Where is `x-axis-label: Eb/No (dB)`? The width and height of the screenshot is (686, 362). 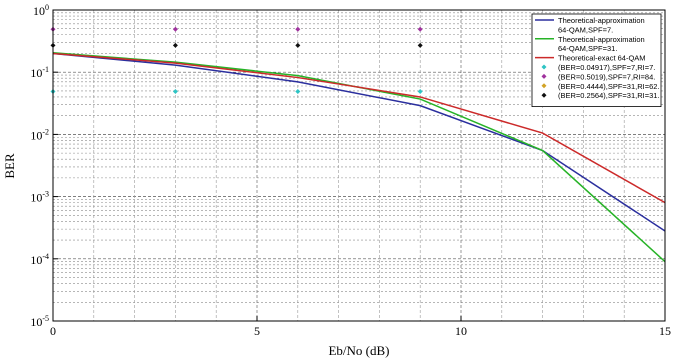
x-axis-label: Eb/No (dB) is located at coordinates (358, 350).